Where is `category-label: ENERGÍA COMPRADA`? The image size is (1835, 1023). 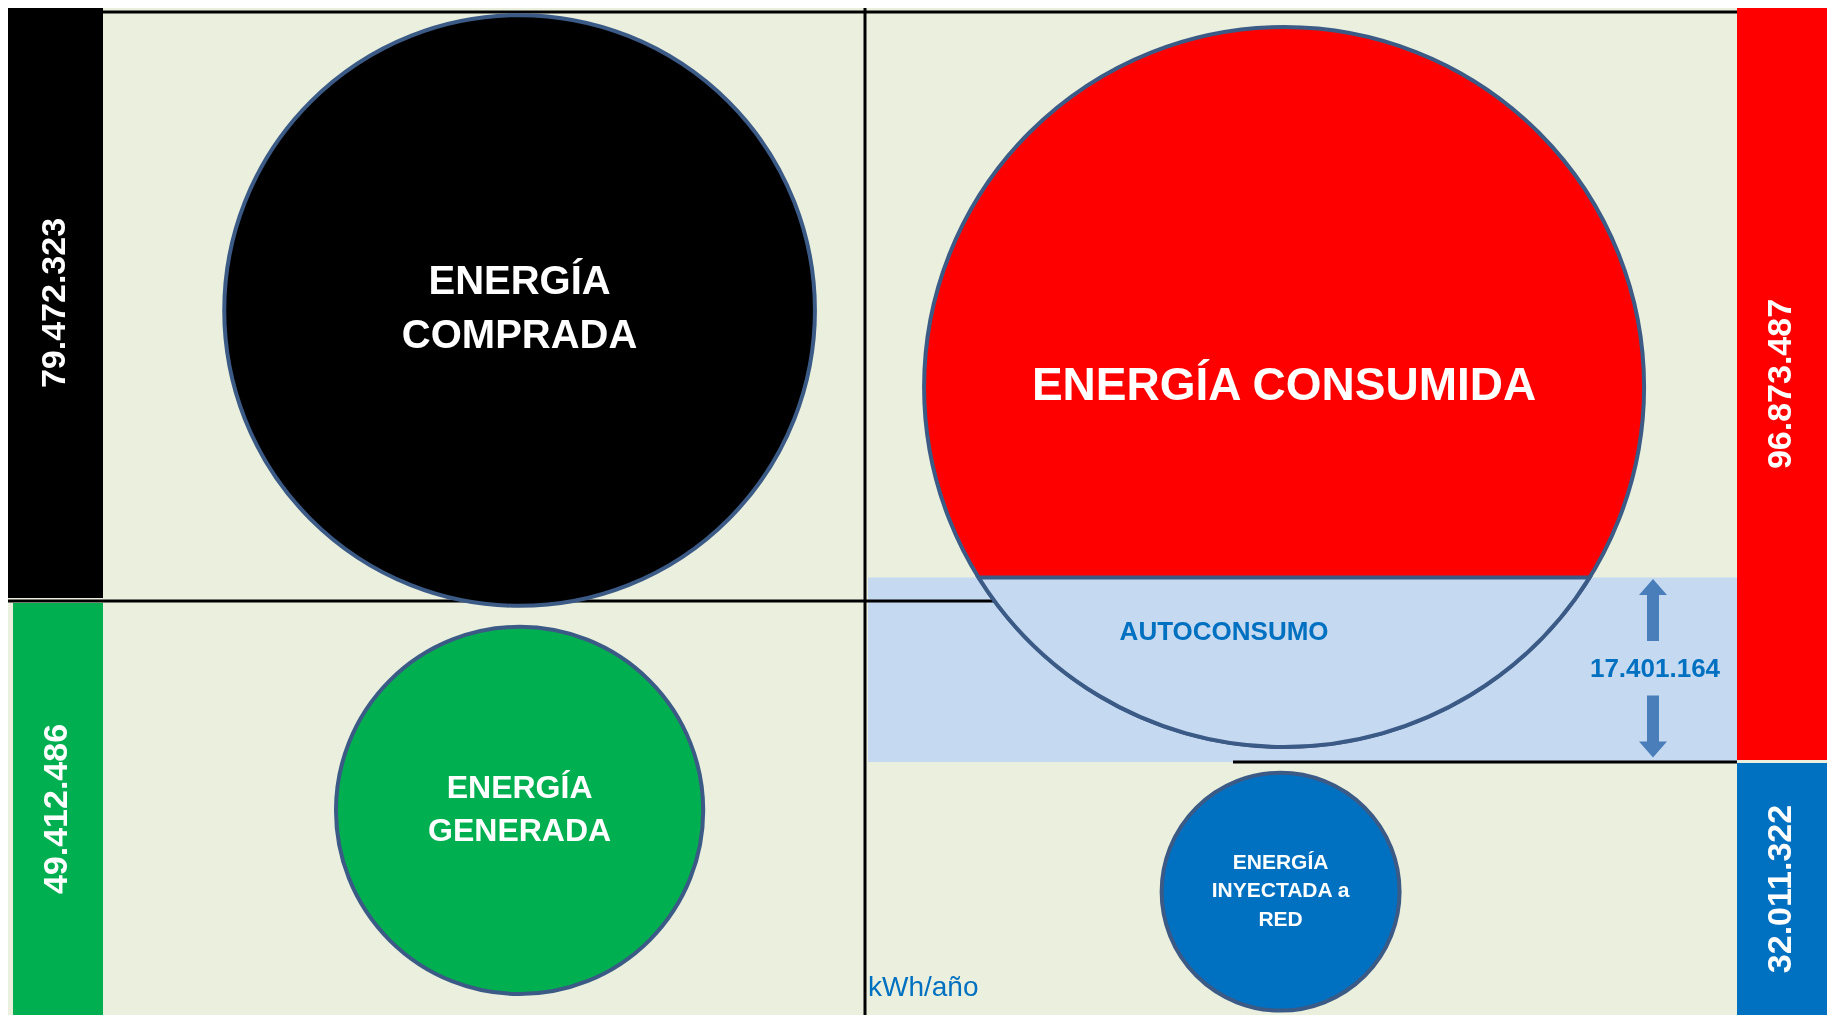
category-label: ENERGÍA COMPRADA is located at coordinates (519, 307).